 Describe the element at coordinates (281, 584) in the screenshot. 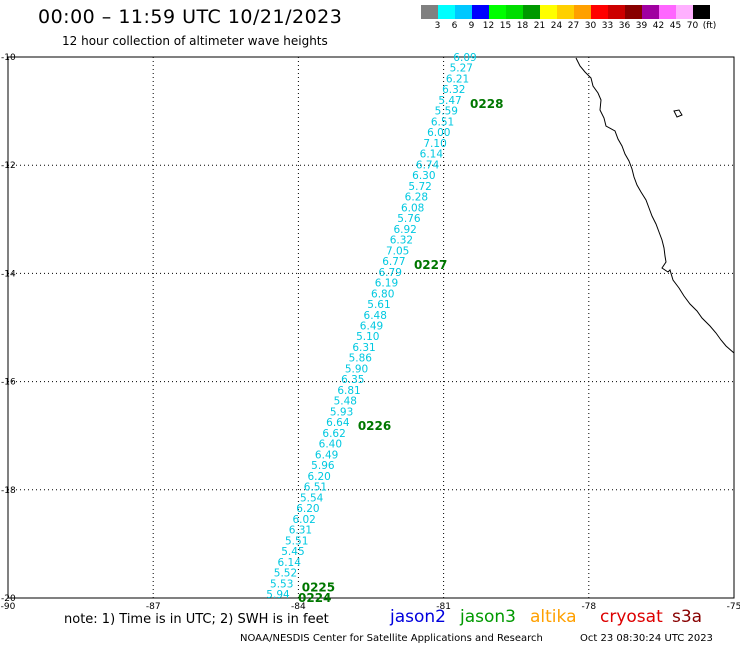

I see `wave-height-label: 5.53` at that location.